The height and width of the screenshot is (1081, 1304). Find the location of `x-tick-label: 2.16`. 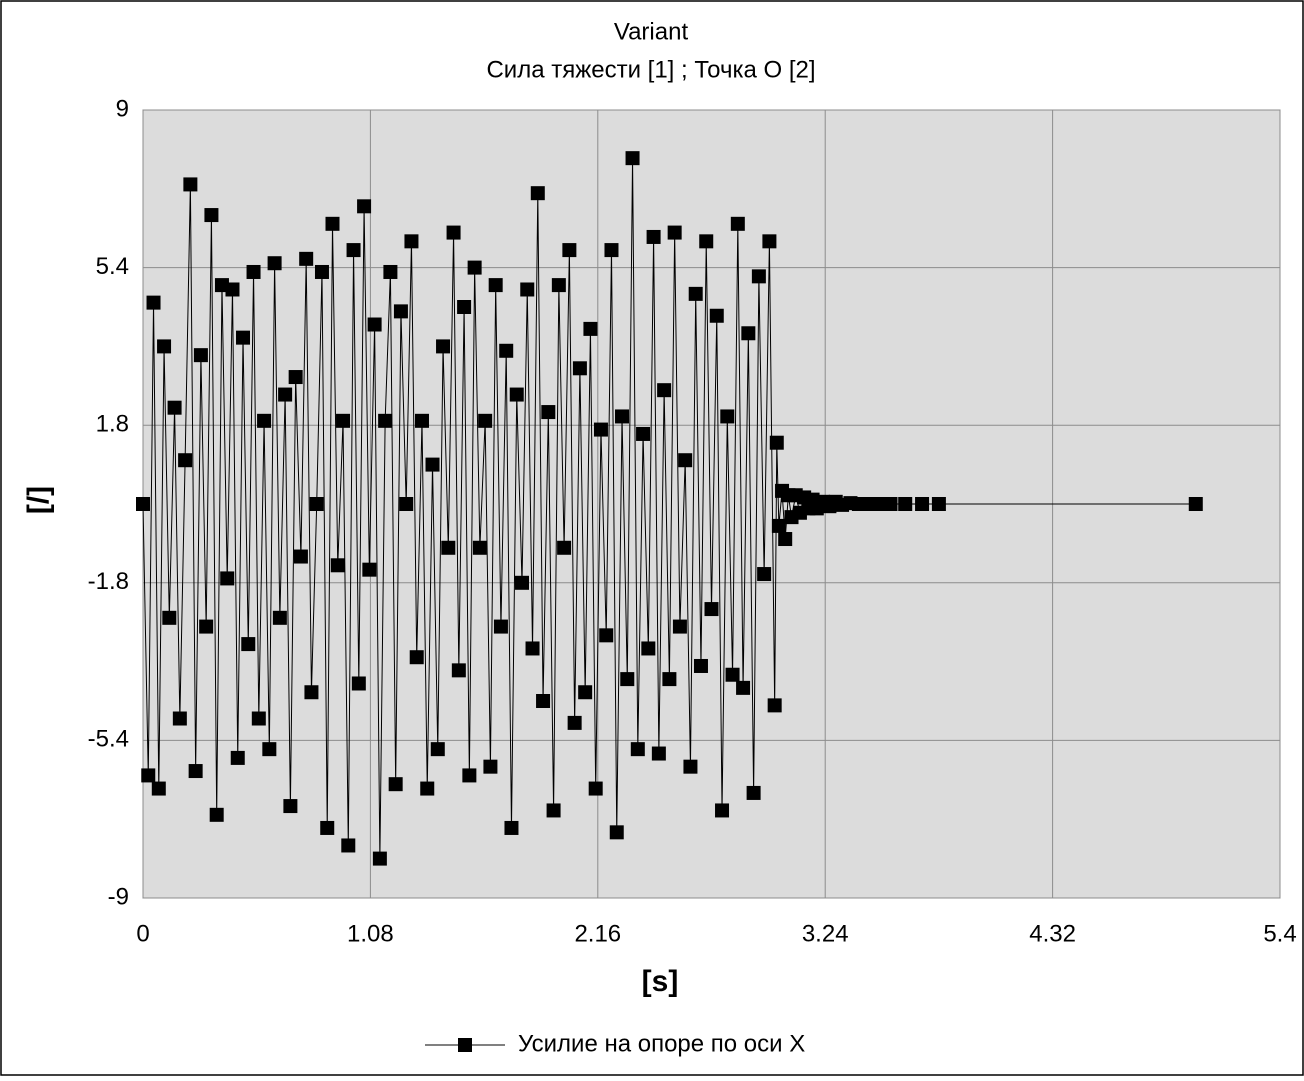

x-tick-label: 2.16 is located at coordinates (597, 933).